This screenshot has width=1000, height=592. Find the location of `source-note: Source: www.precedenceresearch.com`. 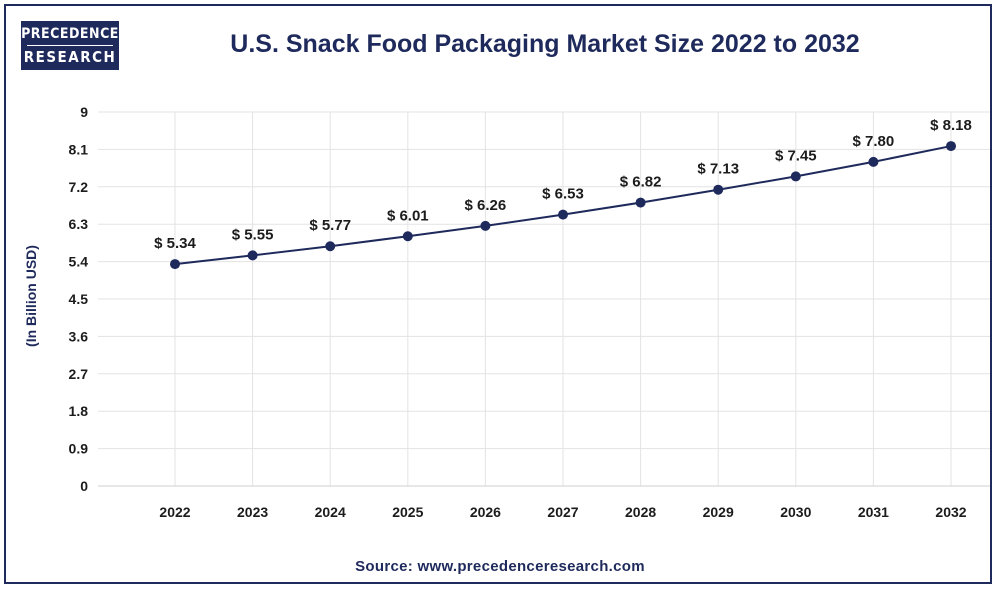

source-note: Source: www.precedenceresearch.com is located at coordinates (500, 566).